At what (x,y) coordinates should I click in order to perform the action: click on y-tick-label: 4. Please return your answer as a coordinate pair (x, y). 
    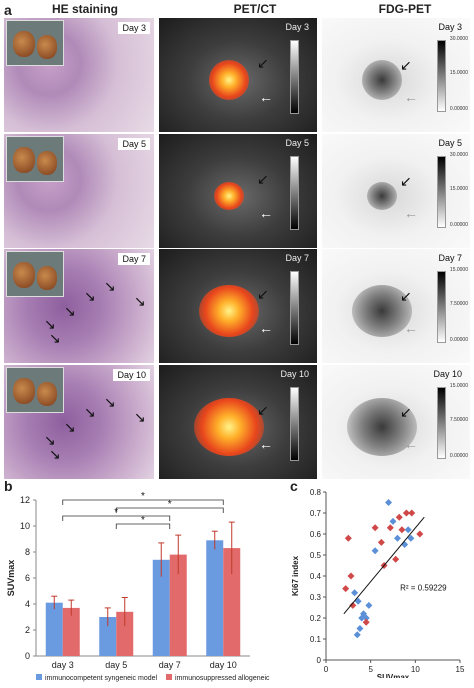
    Looking at the image, I should click on (27, 604).